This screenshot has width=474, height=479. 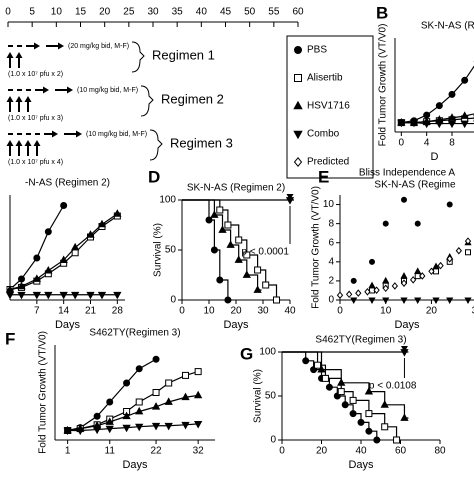 What do you see at coordinates (331, 223) in the screenshot?
I see `y-tick-label: 8` at bounding box center [331, 223].